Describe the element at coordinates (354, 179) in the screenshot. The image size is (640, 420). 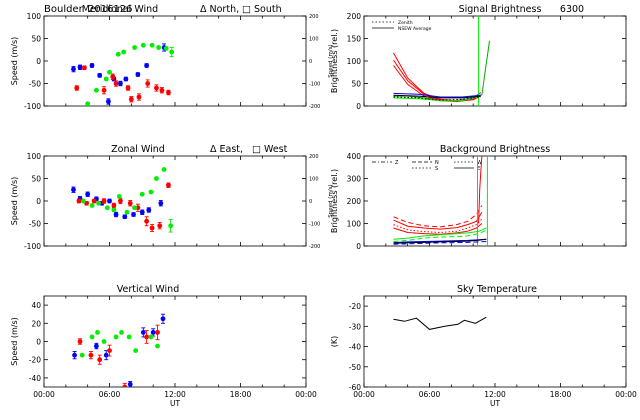
I see `y-tick-label: 300` at that location.